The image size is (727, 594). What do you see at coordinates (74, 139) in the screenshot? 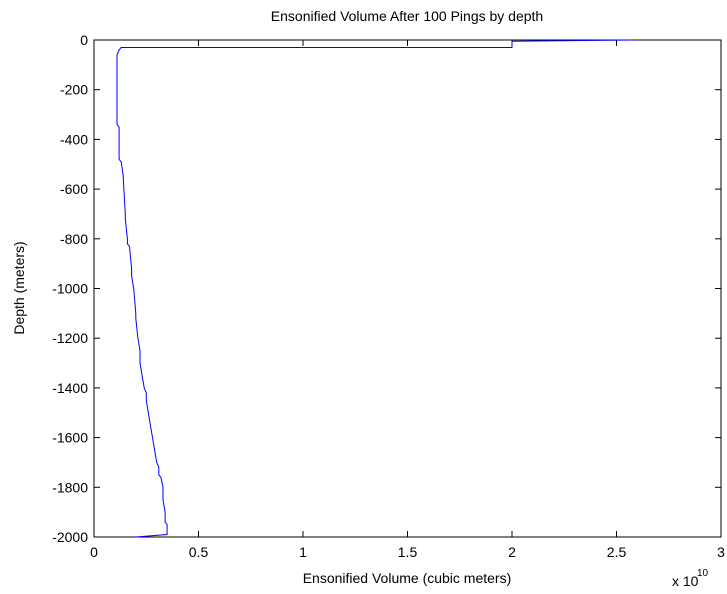
I see `y-tick-label: -400` at bounding box center [74, 139].